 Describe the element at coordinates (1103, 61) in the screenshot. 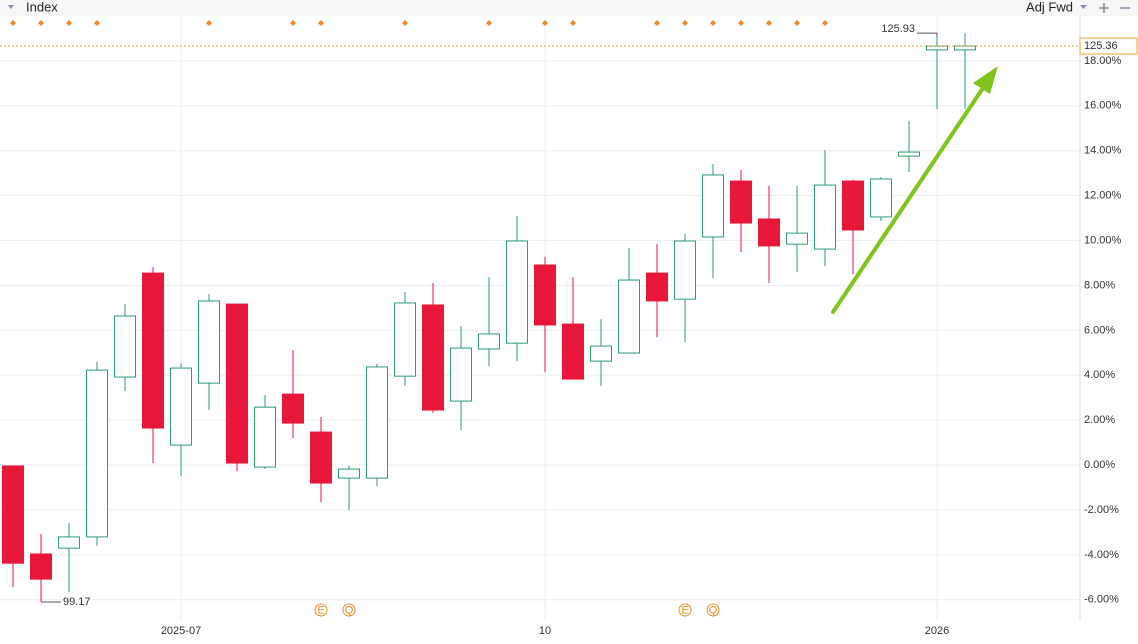

I see `y-tick-label: 18.00%` at that location.